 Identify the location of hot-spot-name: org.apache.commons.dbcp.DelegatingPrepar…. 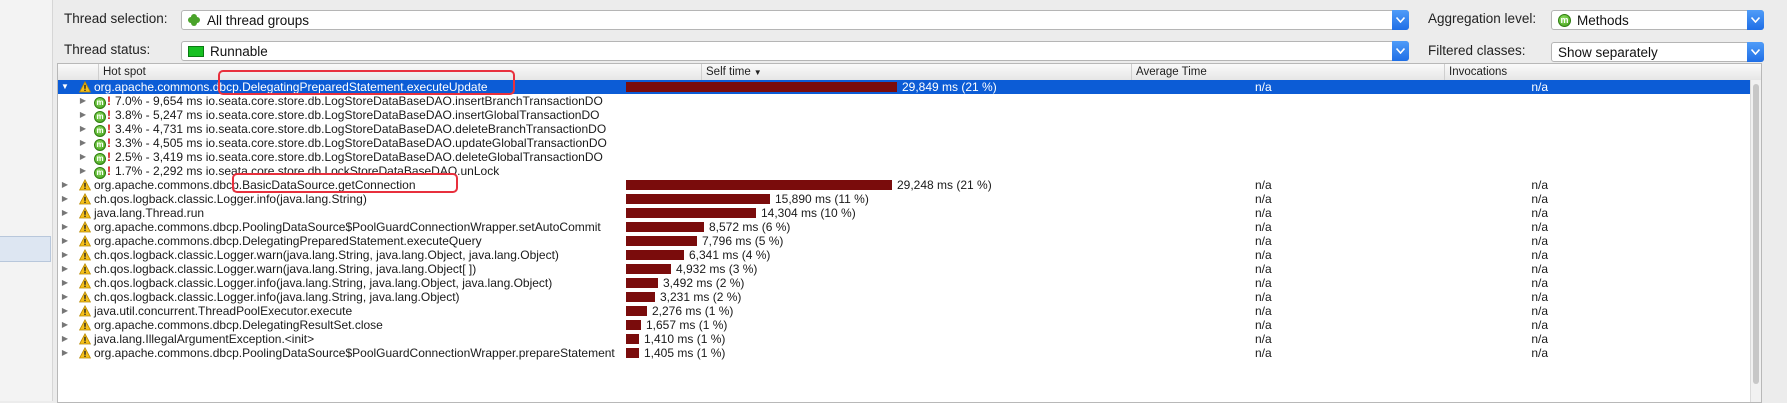
(291, 87).